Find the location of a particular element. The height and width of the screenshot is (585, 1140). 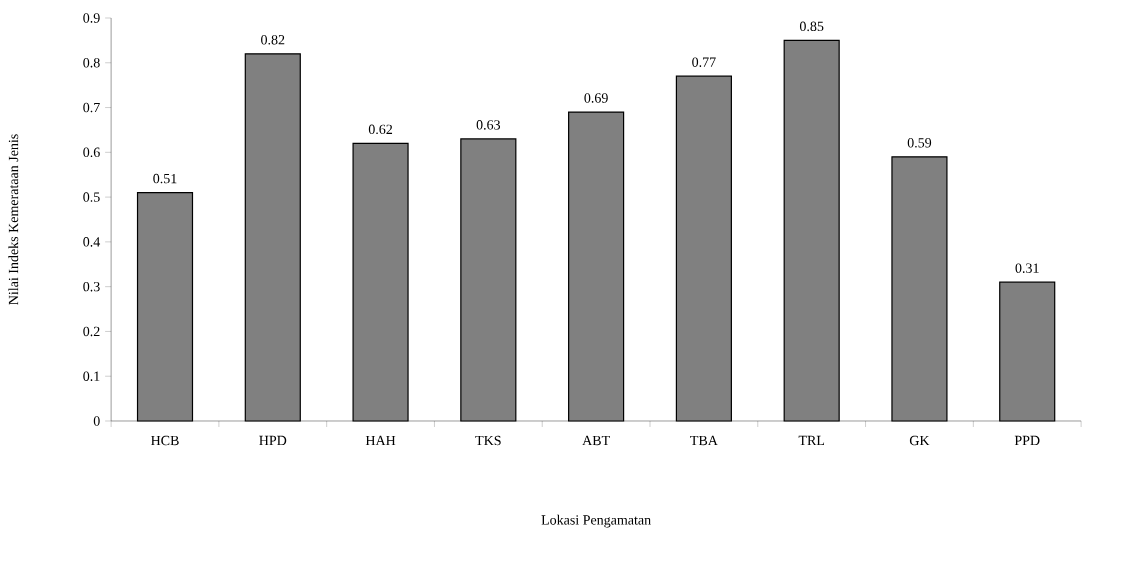

data-label: 0.82 is located at coordinates (273, 40).